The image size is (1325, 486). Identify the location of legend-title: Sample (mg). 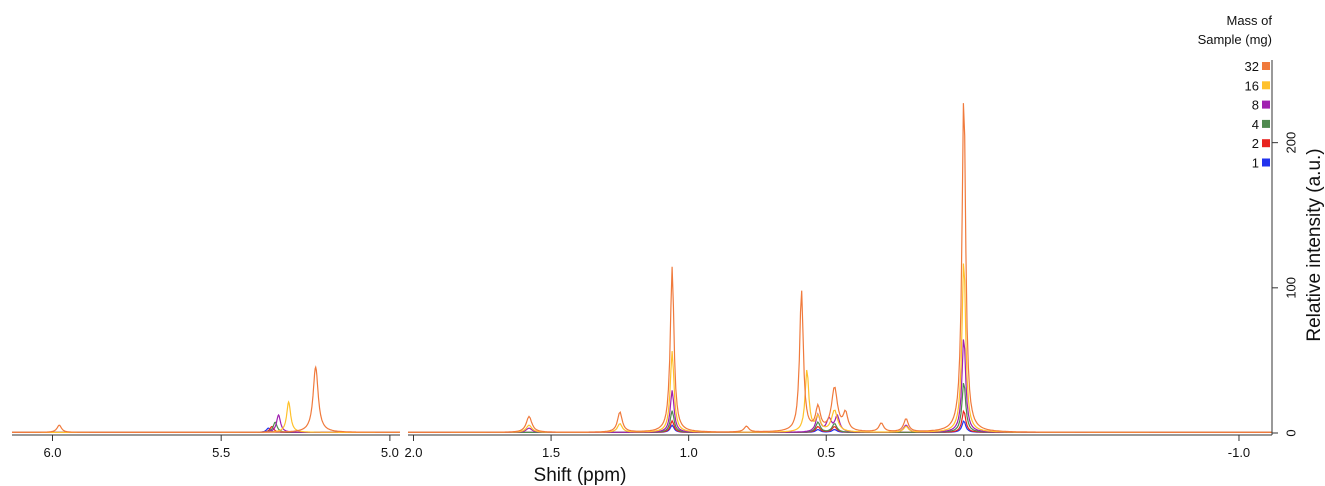
(1235, 39).